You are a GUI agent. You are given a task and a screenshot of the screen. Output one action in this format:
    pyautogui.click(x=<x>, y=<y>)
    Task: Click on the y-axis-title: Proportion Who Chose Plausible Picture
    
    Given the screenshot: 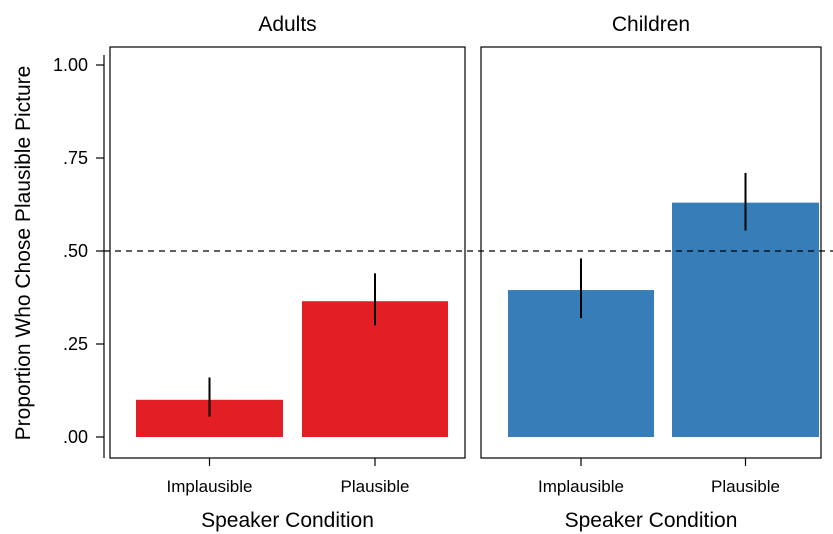 What is the action you would take?
    pyautogui.click(x=23, y=253)
    